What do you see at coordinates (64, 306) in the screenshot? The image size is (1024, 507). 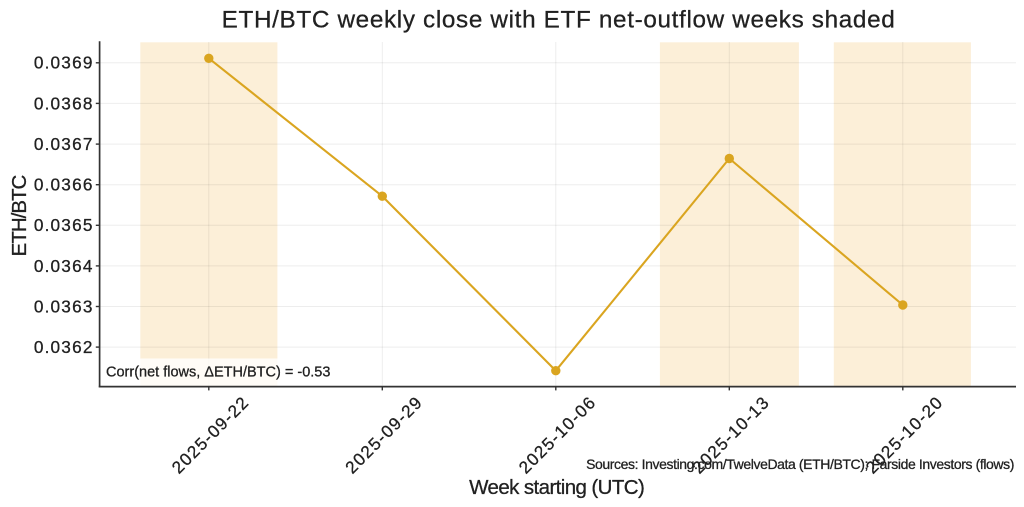 I see `svg-text: 0.0363` at bounding box center [64, 306].